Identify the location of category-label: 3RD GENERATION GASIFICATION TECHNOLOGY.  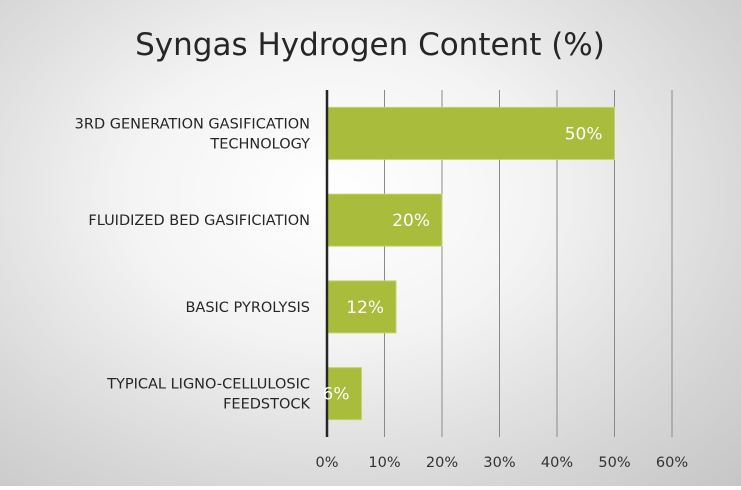
(192, 134).